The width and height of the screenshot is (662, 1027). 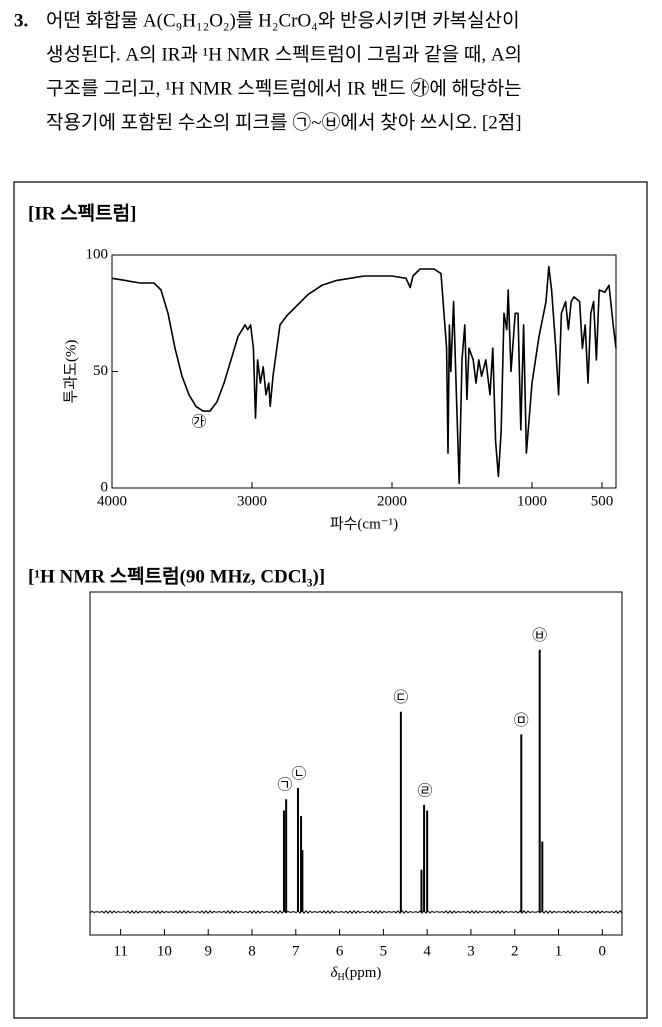 What do you see at coordinates (424, 790) in the screenshot?
I see `peak-label: ㉣` at bounding box center [424, 790].